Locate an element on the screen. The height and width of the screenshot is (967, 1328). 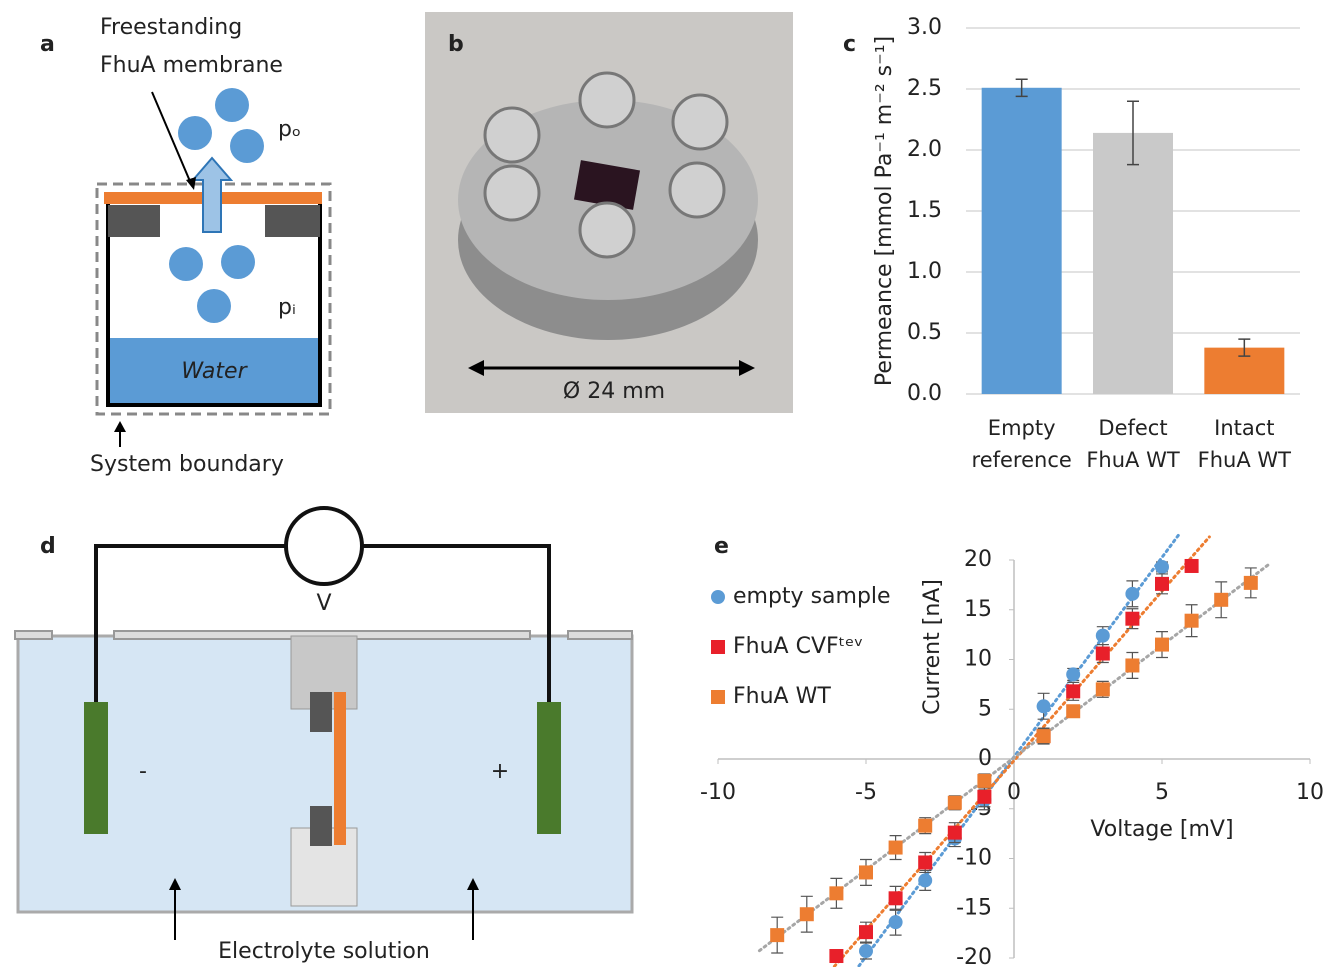
legend-label: FhuA CVFᵗᵉᵛ is located at coordinates (798, 646).